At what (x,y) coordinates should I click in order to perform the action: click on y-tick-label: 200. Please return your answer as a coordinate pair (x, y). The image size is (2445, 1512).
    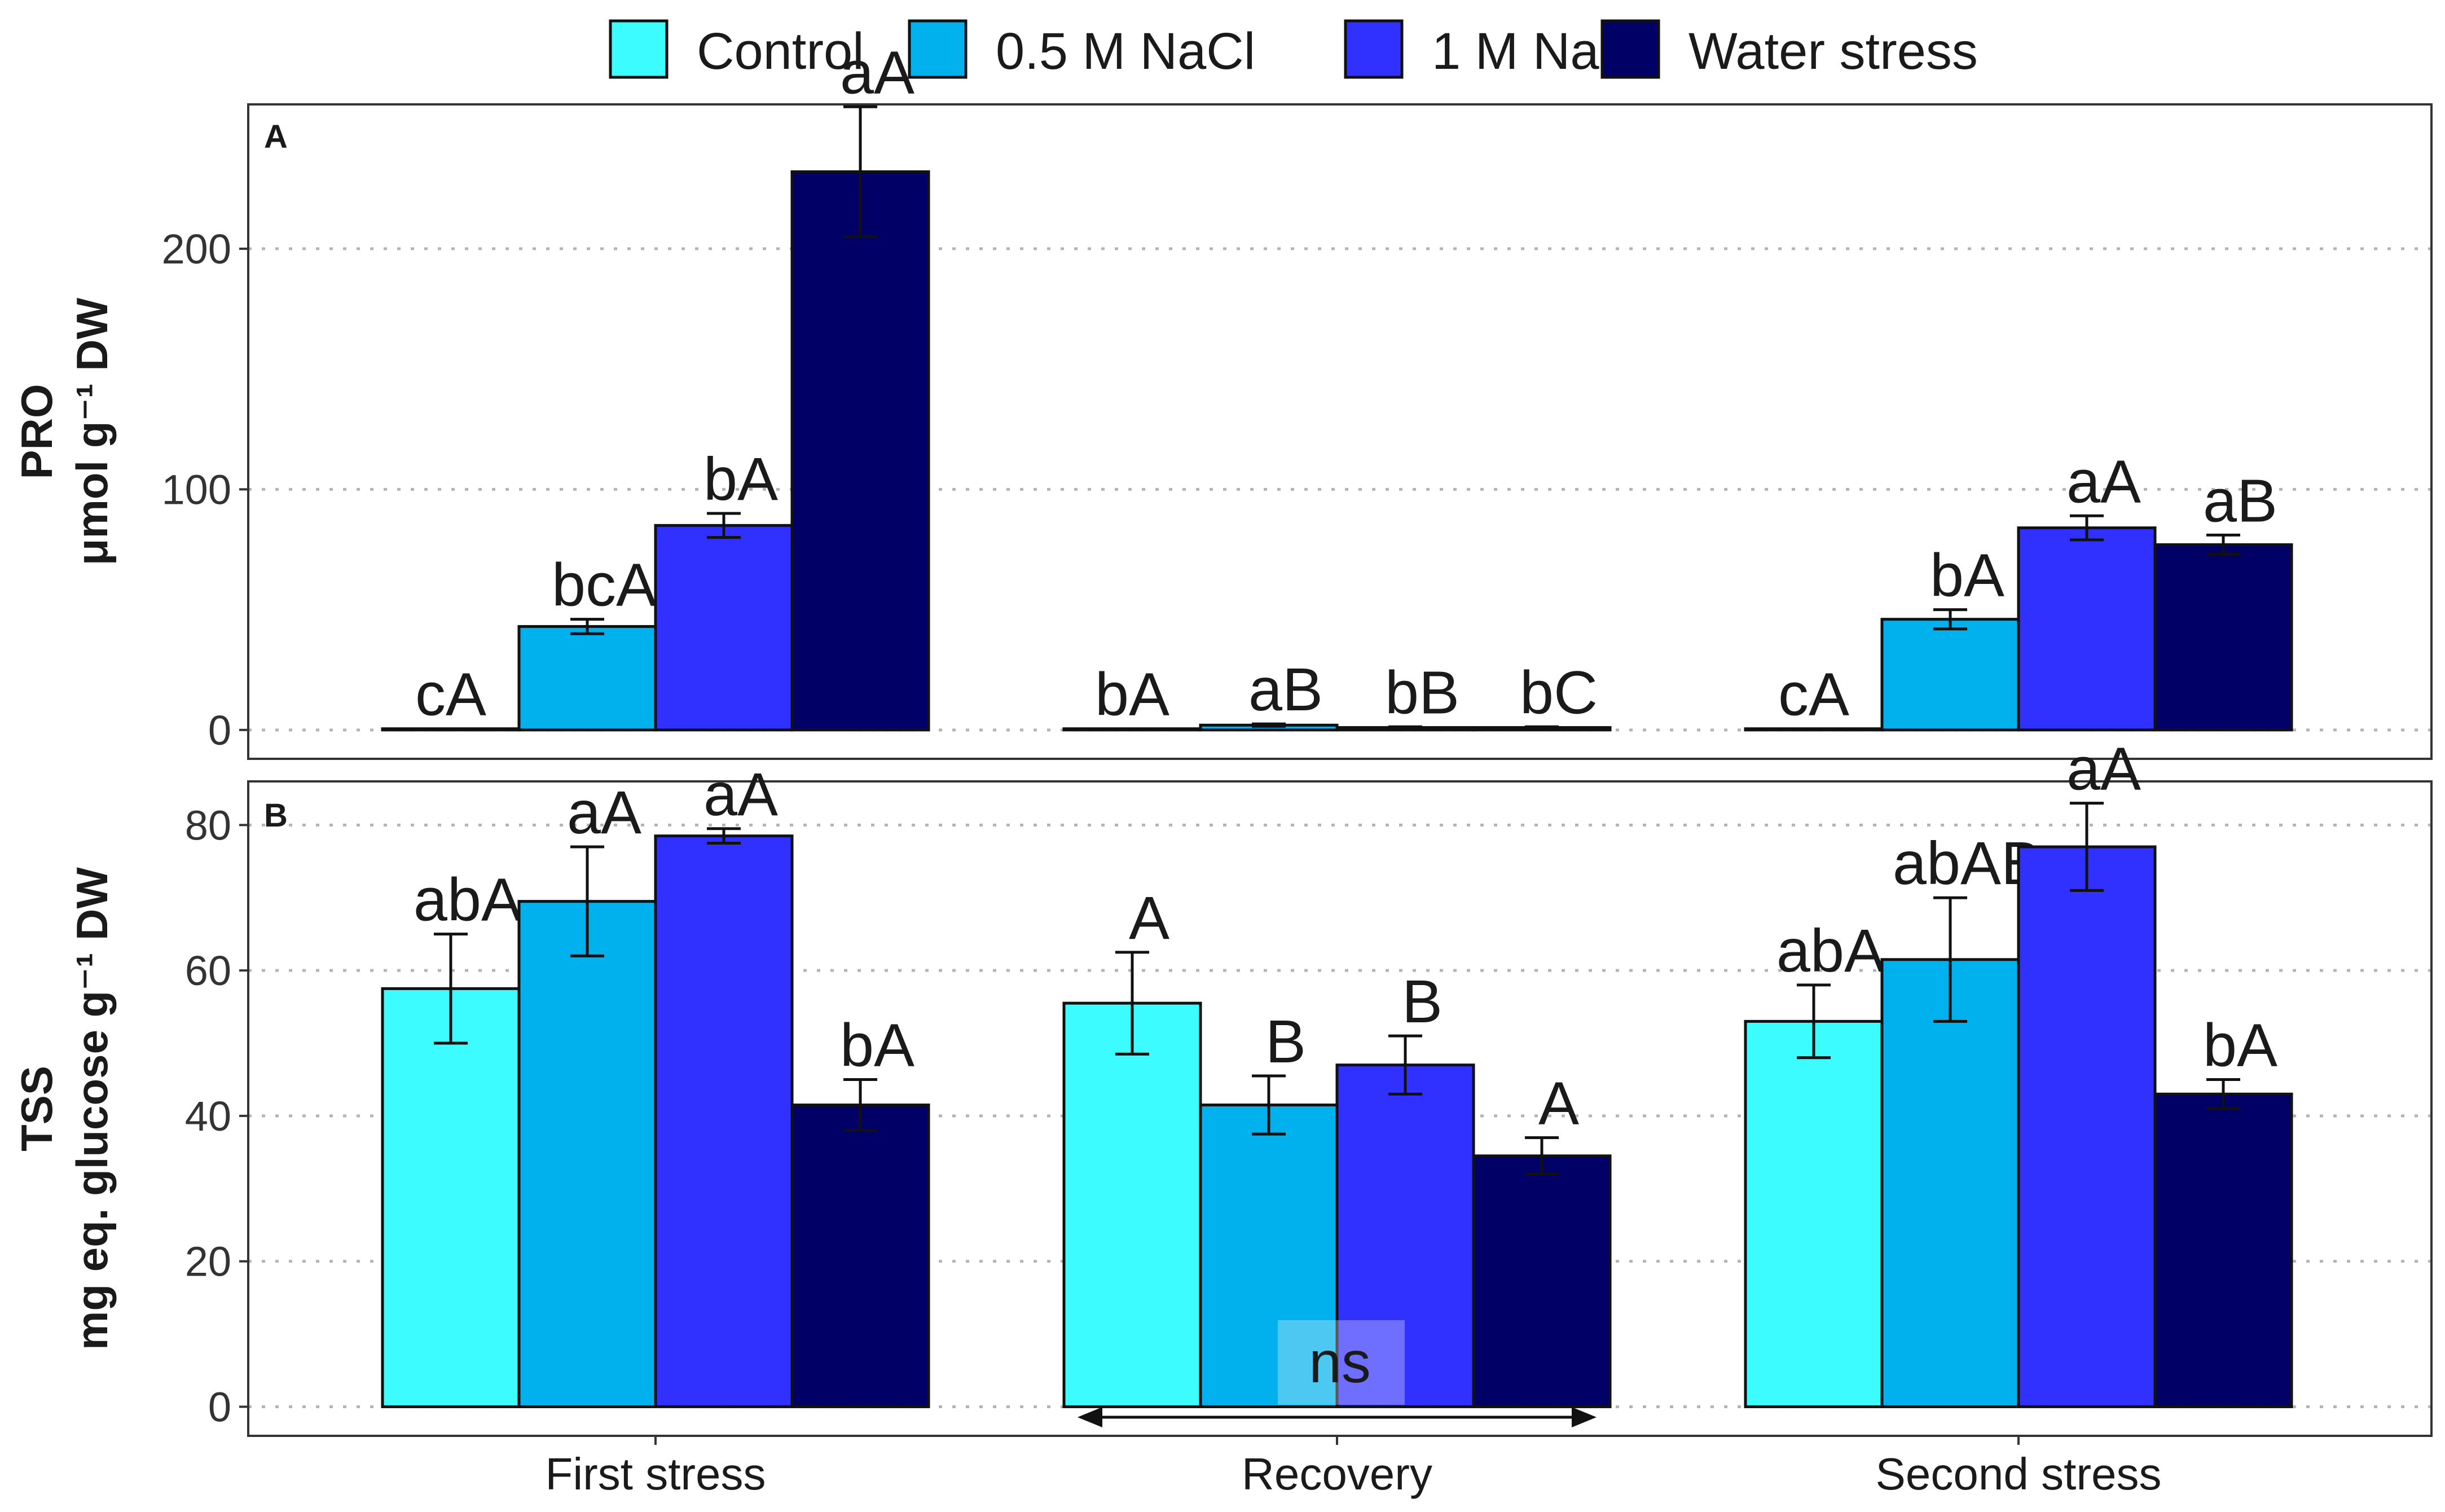
    Looking at the image, I should click on (196, 249).